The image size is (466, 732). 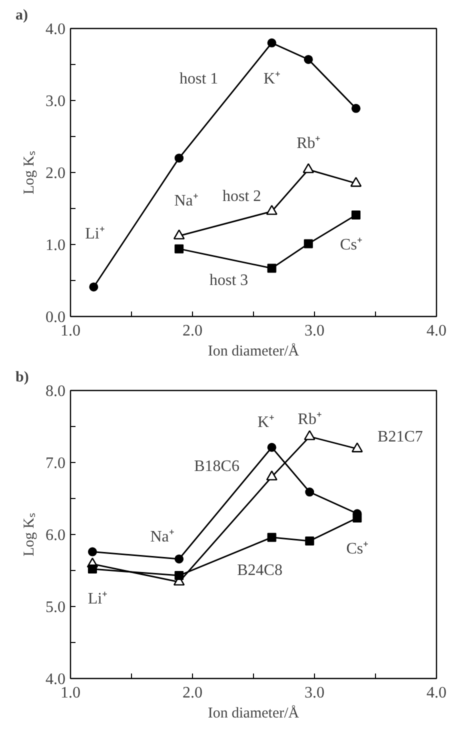 What do you see at coordinates (217, 466) in the screenshot?
I see `series-label: B18C6` at bounding box center [217, 466].